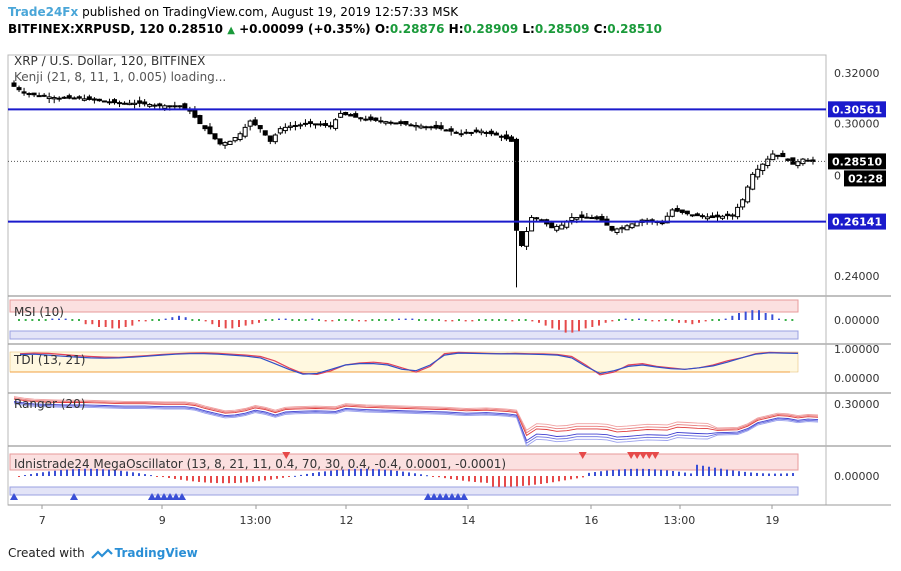 The image size is (901, 571). Describe the element at coordinates (43, 12) in the screenshot. I see `author-brand: Trade24Fx` at that location.